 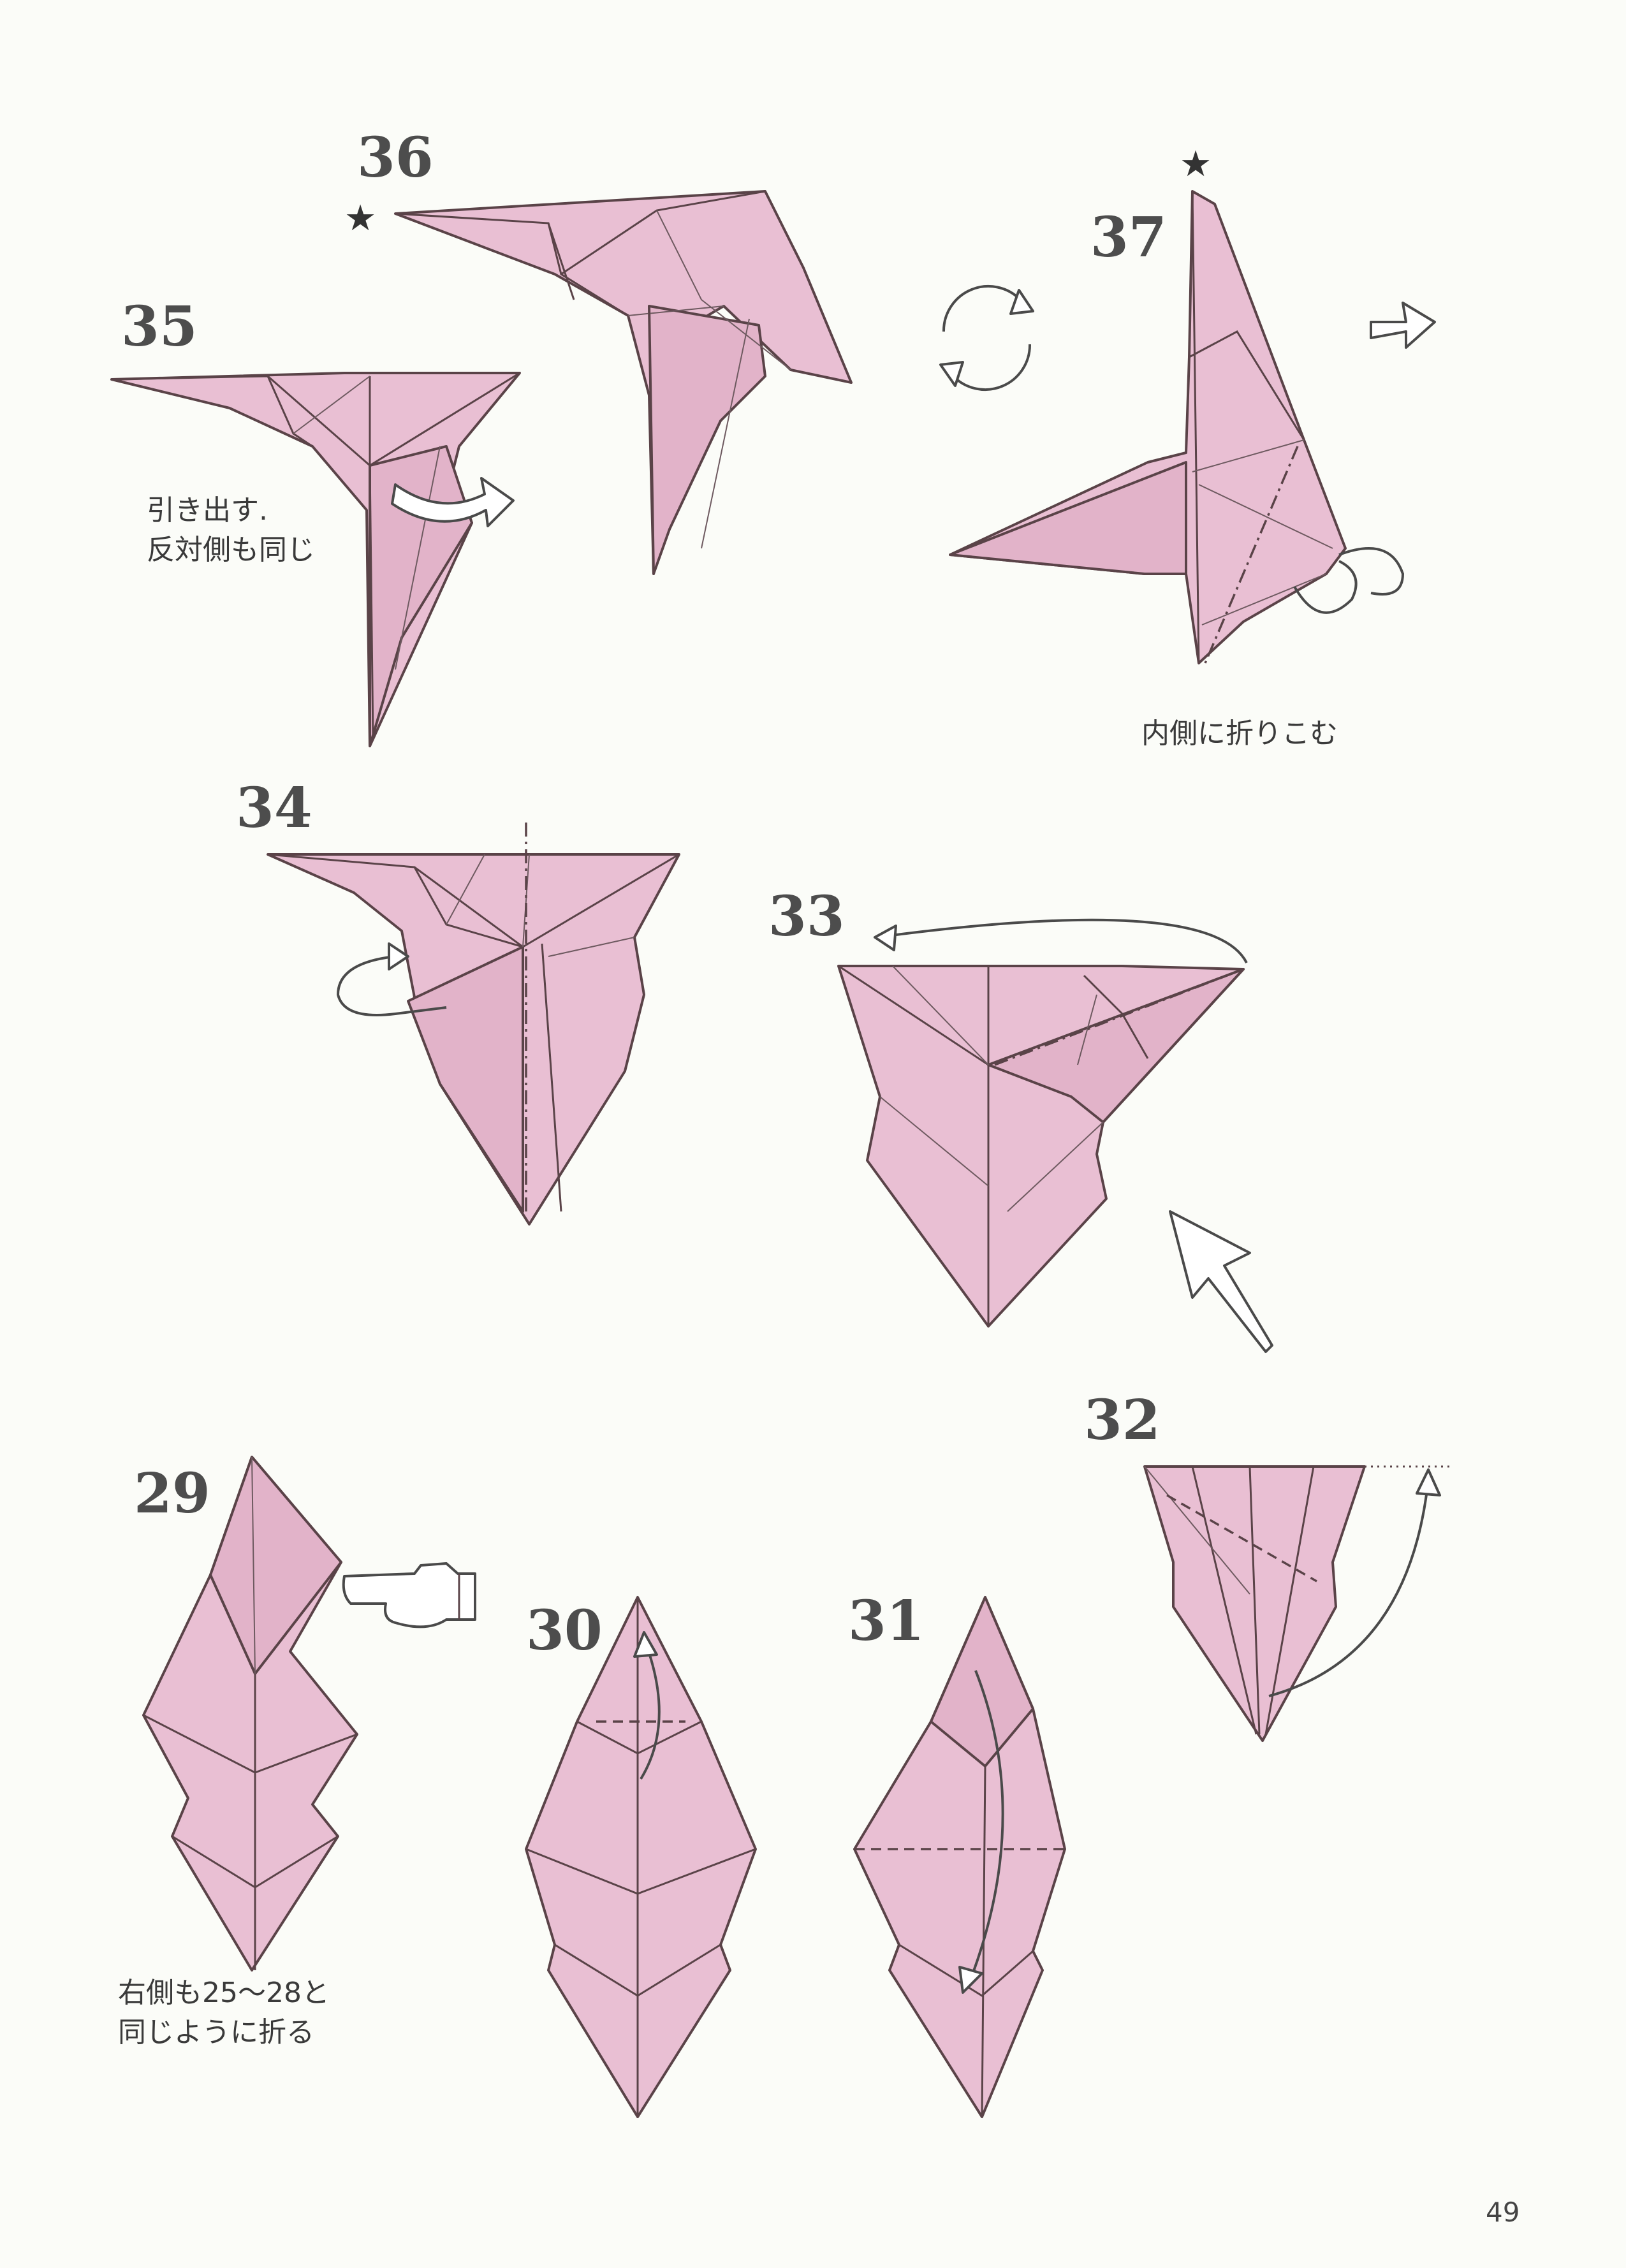 I want to click on step-35-instruction-line-2: 反対側も同じ, so click(x=231, y=550).